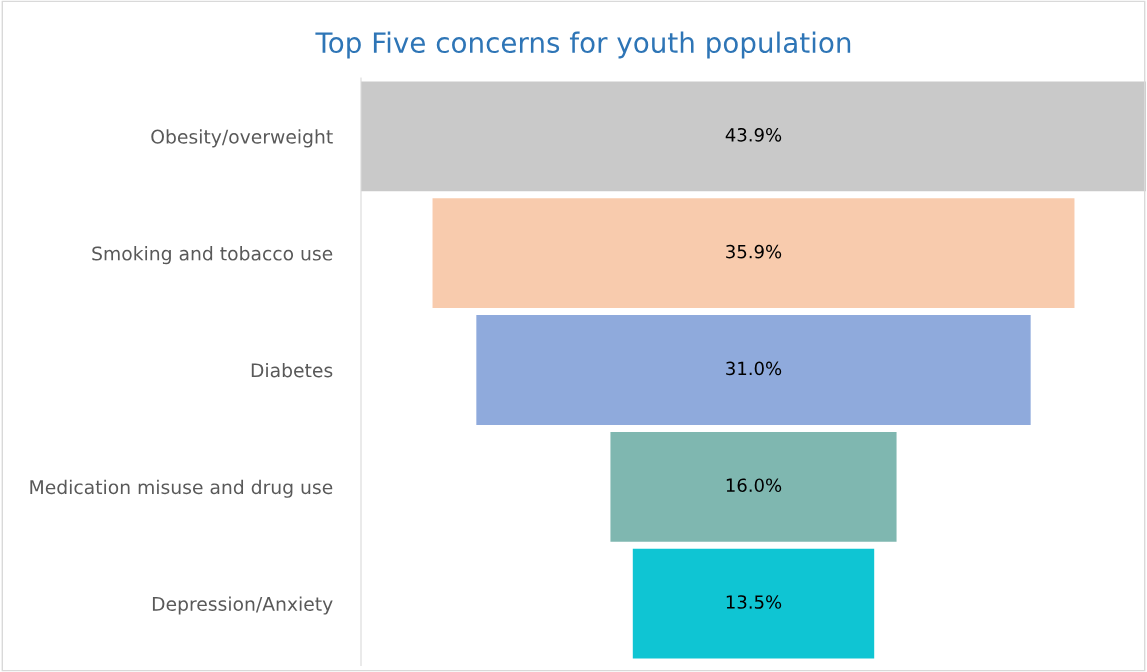 This screenshot has width=1147, height=672. Describe the element at coordinates (754, 368) in the screenshot. I see `data-label: 31.0%` at that location.